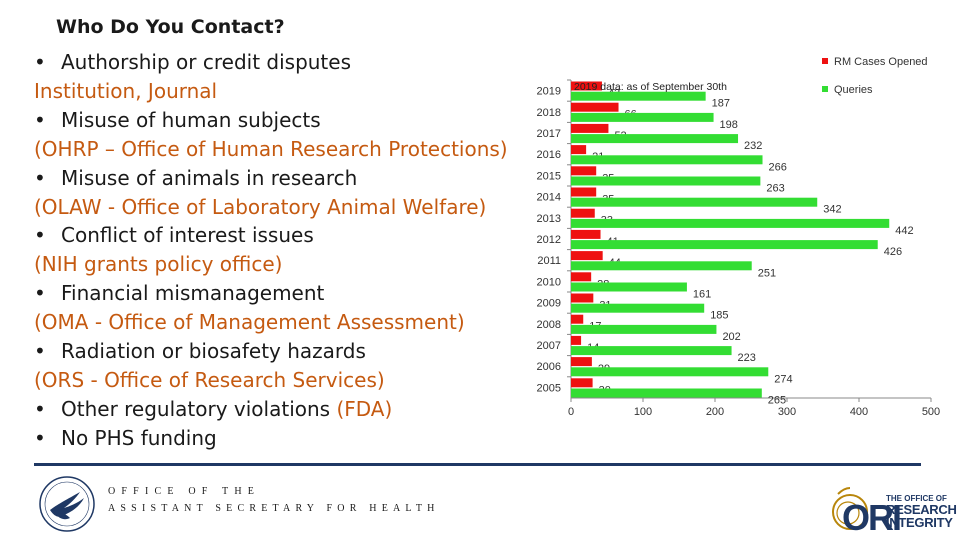  Describe the element at coordinates (193, 293) in the screenshot. I see `contact-text: Financial mismanagement` at that location.